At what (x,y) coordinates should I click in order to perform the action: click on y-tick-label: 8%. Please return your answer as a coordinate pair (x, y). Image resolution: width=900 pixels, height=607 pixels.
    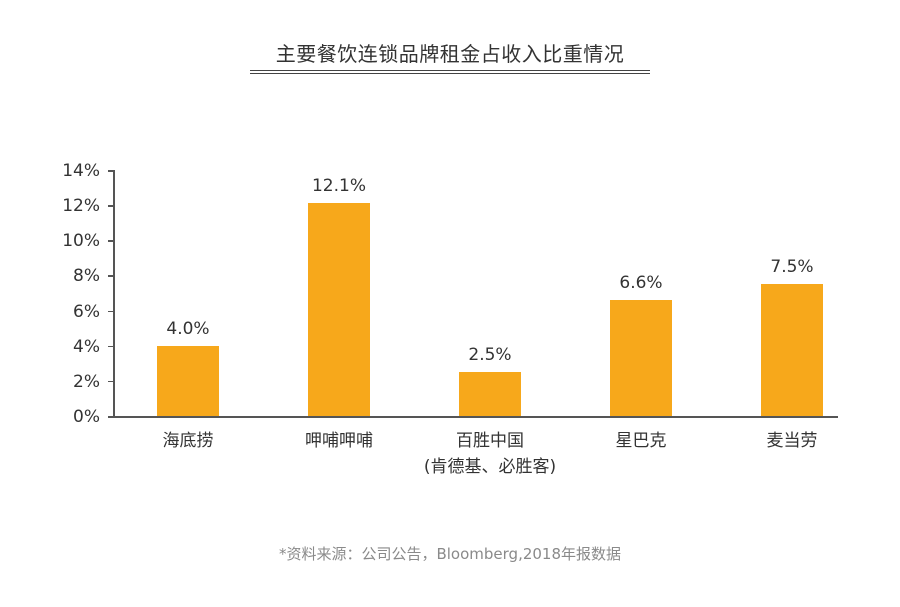
    Looking at the image, I should click on (86, 276).